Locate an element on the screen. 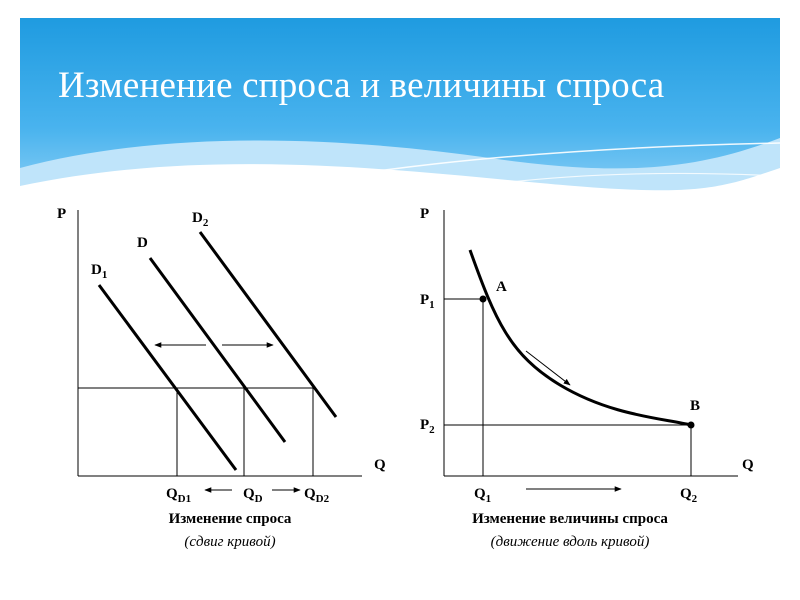 The width and height of the screenshot is (800, 600). right-y-axis-label: P is located at coordinates (424, 214).